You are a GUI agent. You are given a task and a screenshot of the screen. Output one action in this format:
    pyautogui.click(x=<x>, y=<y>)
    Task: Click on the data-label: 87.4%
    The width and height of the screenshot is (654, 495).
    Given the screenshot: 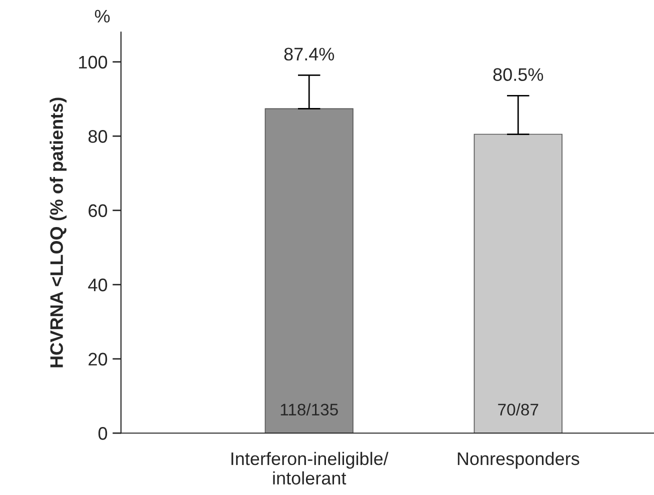 What is the action you would take?
    pyautogui.click(x=309, y=54)
    